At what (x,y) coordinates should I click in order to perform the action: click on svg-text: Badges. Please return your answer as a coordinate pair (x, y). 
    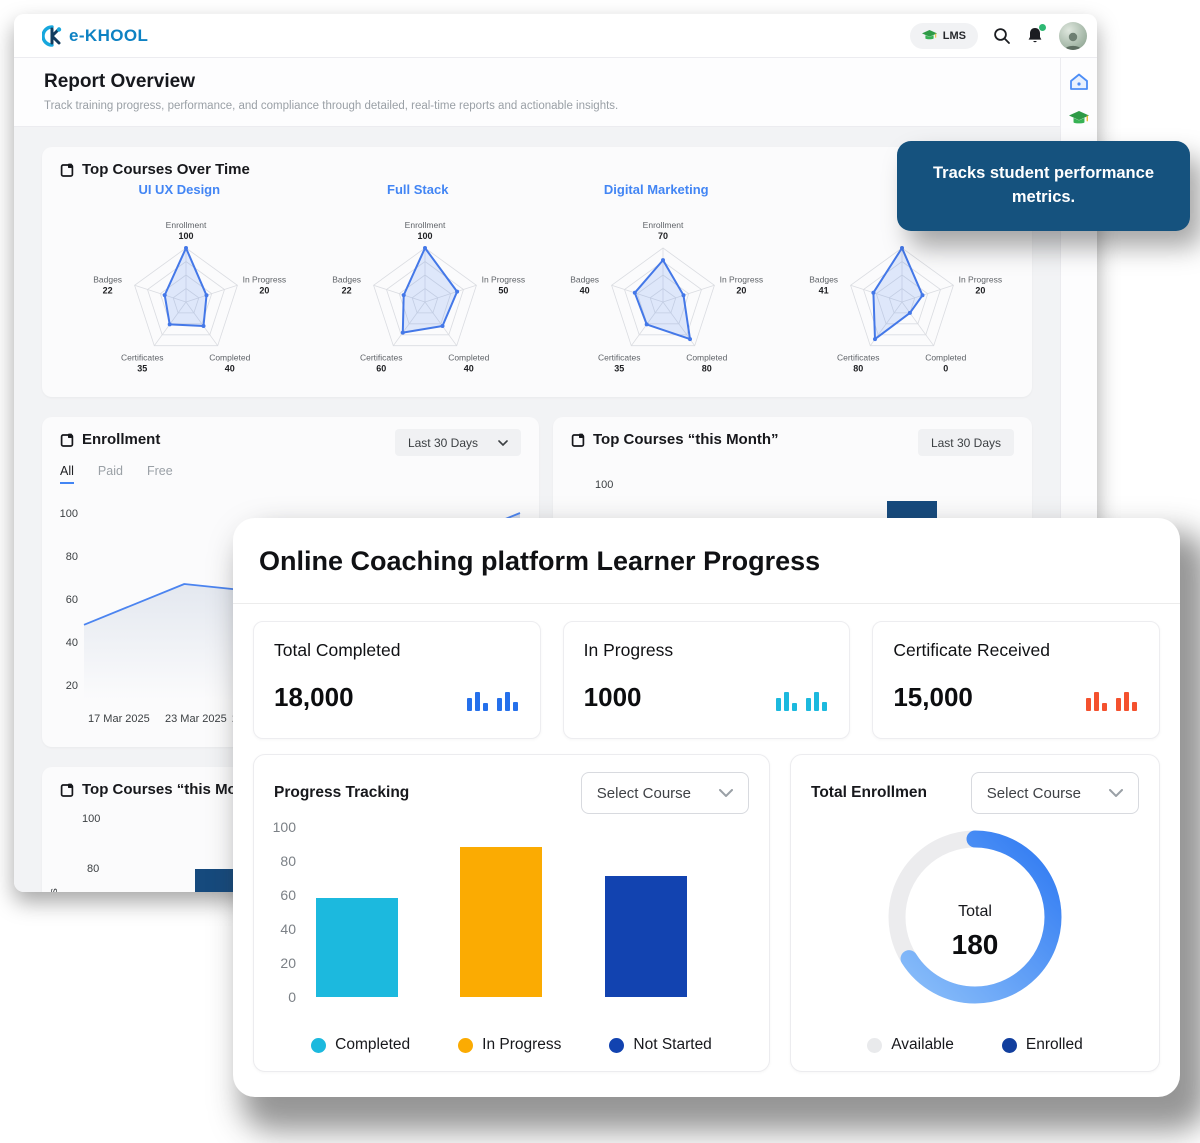
    Looking at the image, I should click on (823, 279).